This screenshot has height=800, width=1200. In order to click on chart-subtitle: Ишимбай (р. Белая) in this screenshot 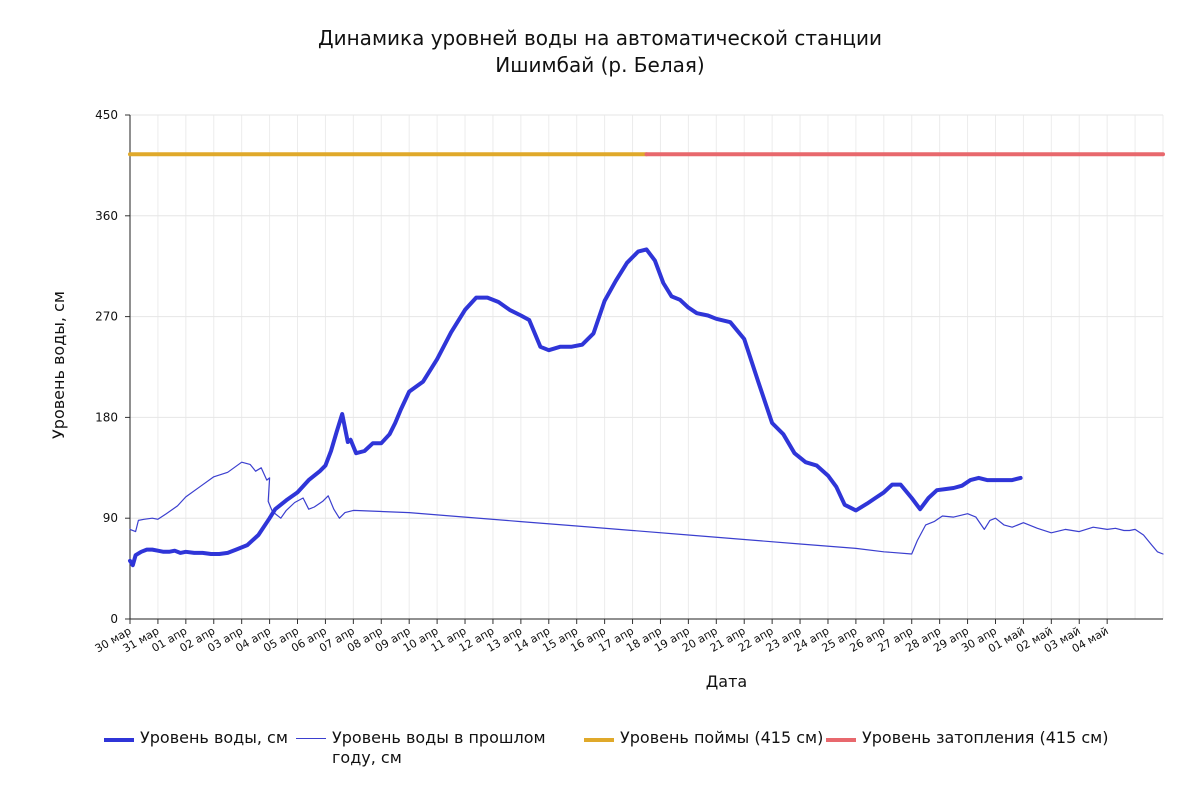, I will do `click(600, 65)`.